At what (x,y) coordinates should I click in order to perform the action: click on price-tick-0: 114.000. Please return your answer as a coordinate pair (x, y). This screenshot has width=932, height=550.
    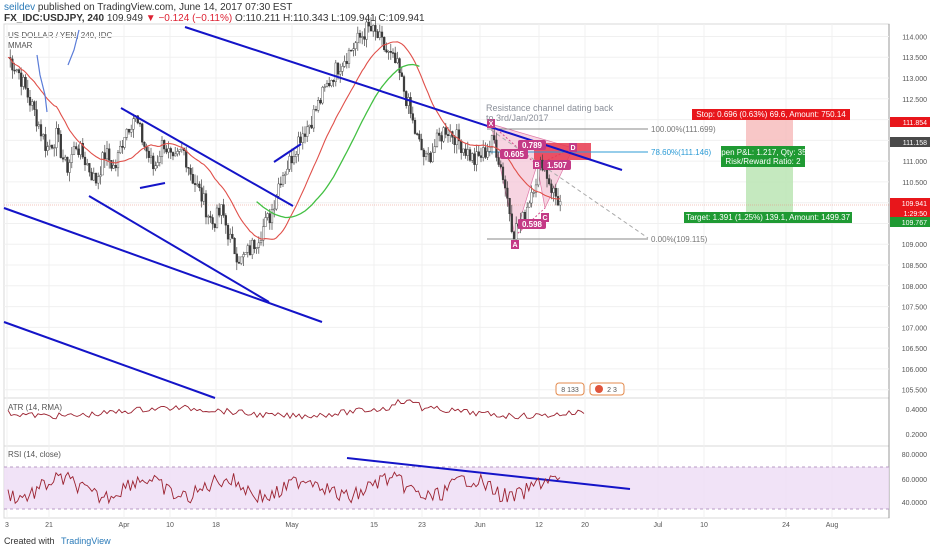
    Looking at the image, I should click on (914, 37).